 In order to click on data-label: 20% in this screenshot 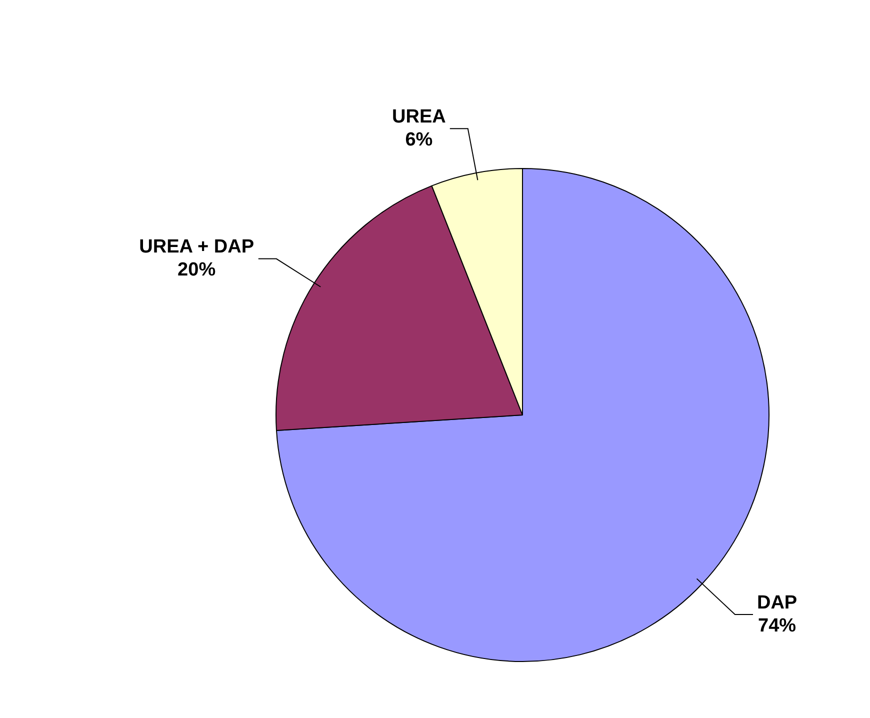, I will do `click(197, 270)`.